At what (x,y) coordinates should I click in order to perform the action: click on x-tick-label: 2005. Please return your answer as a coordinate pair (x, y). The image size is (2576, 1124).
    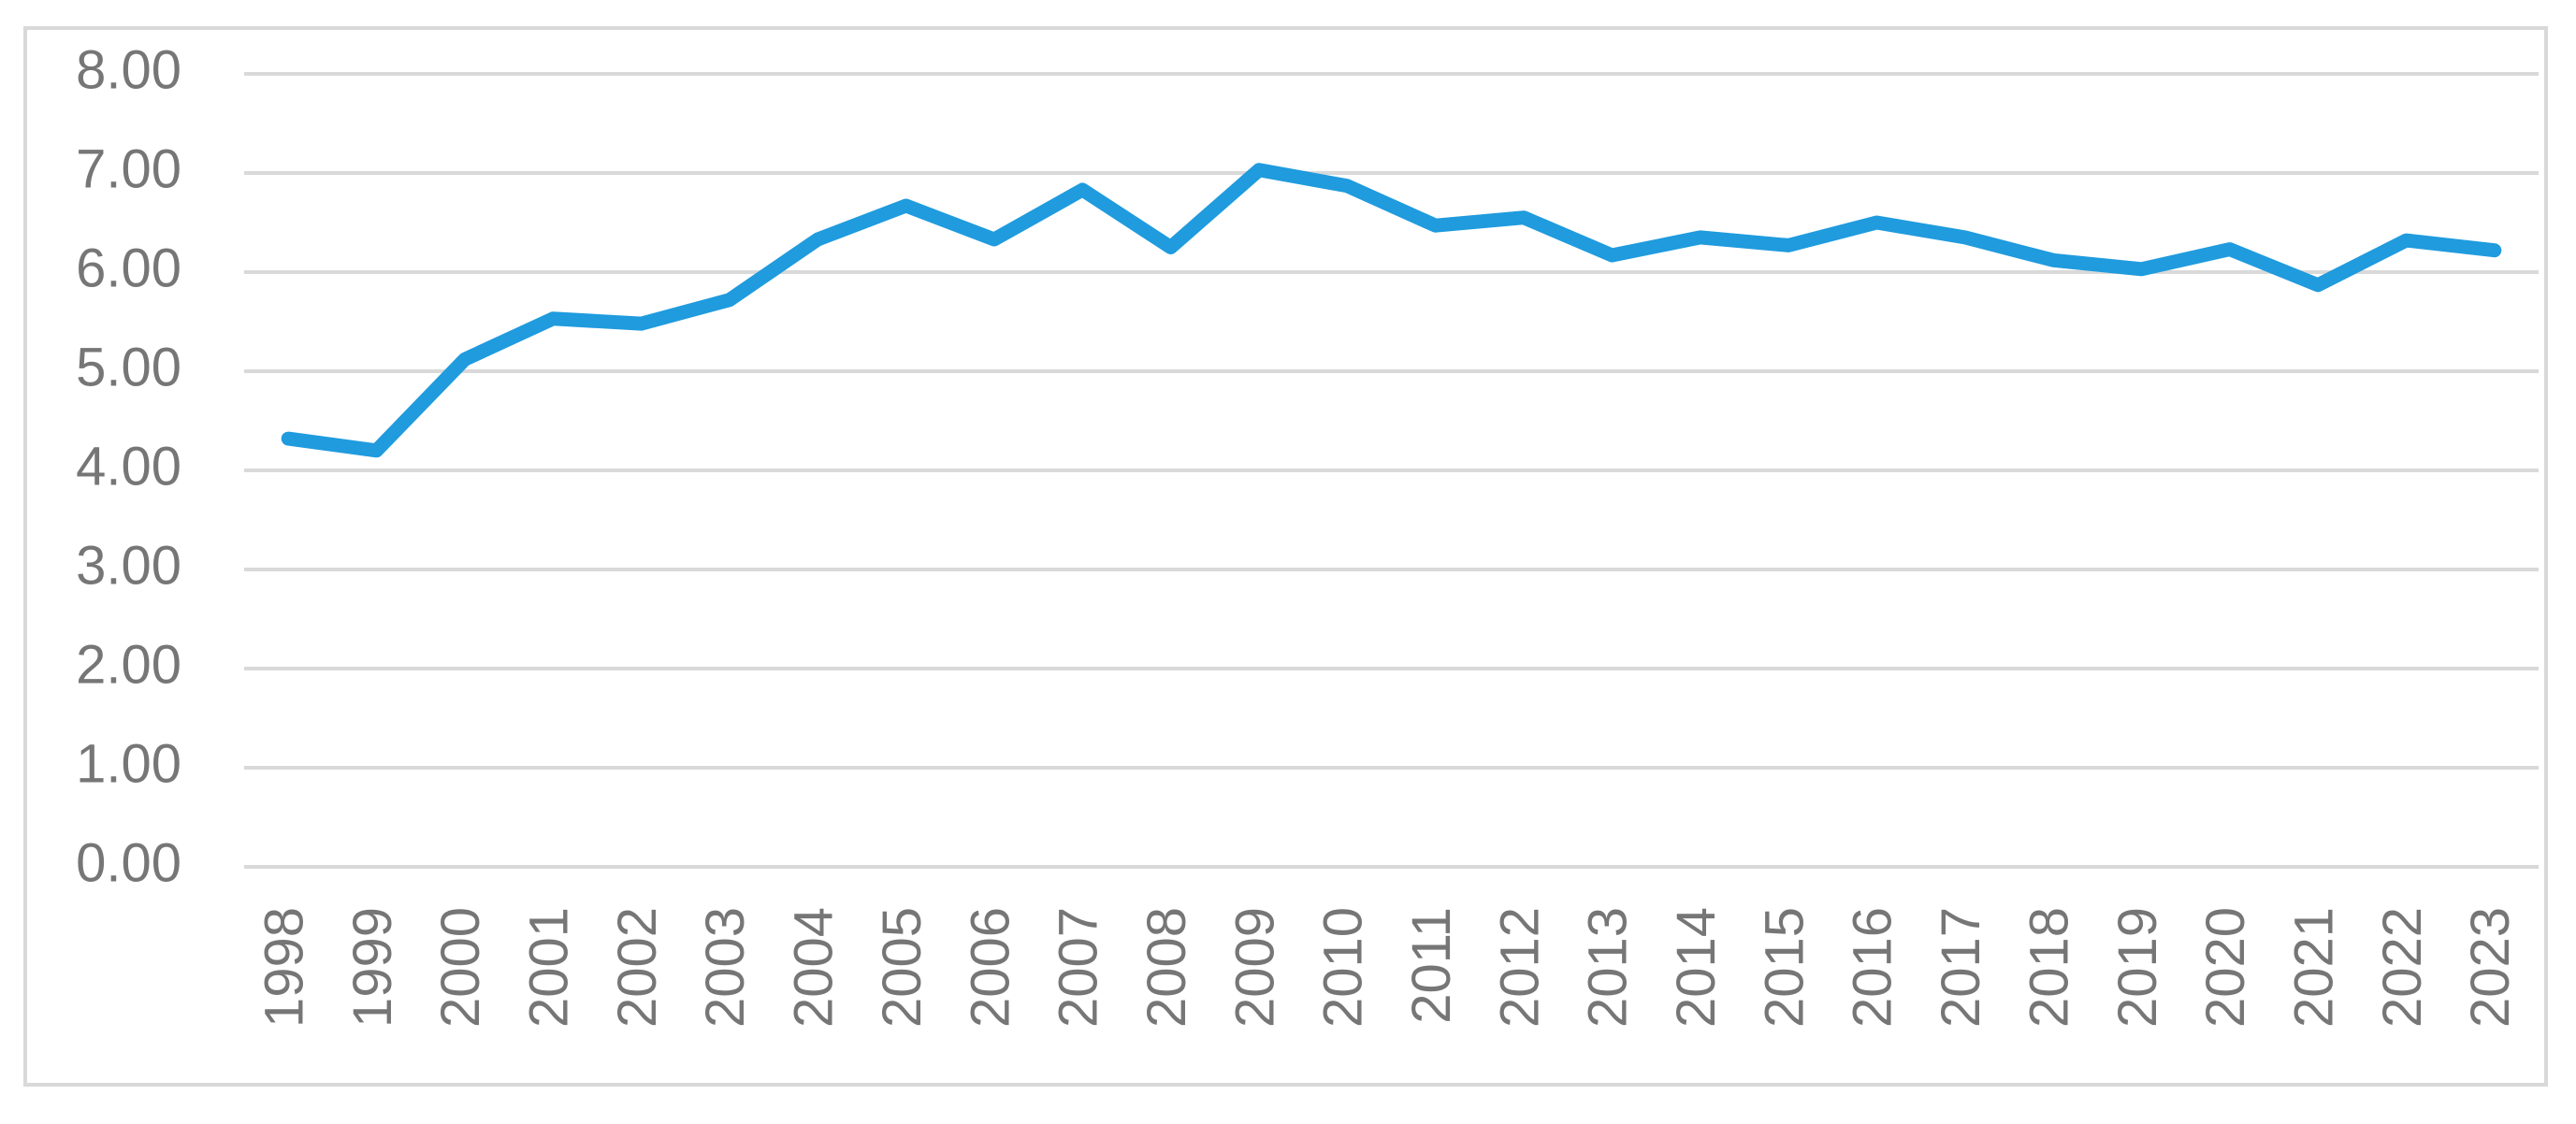
    Looking at the image, I should click on (902, 967).